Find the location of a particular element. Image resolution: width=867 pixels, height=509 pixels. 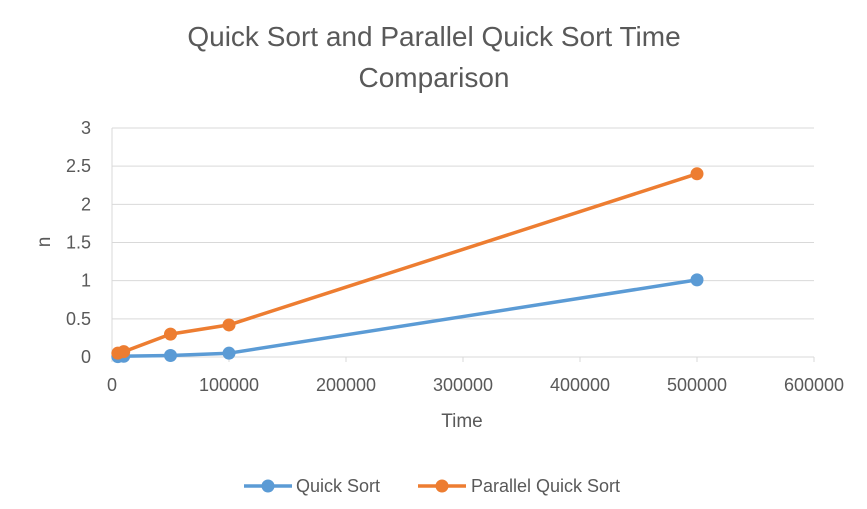

y-tick-labels: 0 0.5 1 1.5 2 2.5 3 is located at coordinates (78, 242).